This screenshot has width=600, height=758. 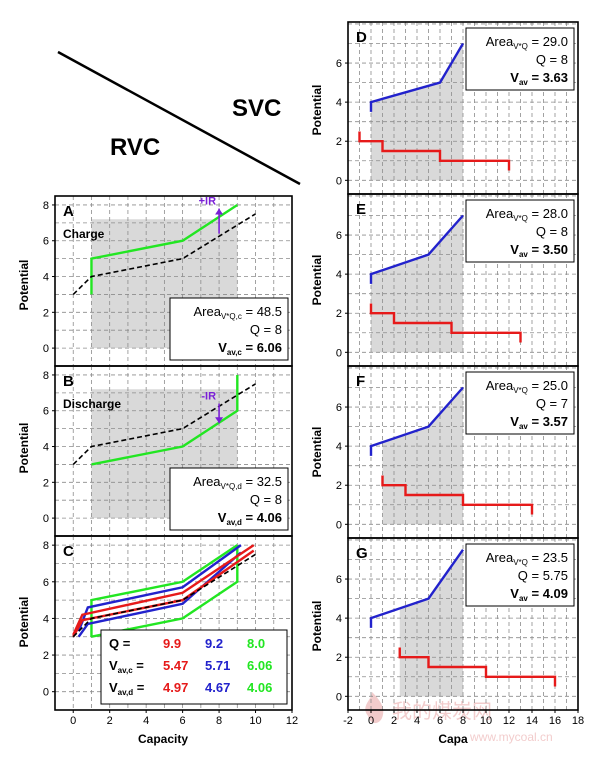 I want to click on rvc-label: RVC, so click(x=135, y=147).